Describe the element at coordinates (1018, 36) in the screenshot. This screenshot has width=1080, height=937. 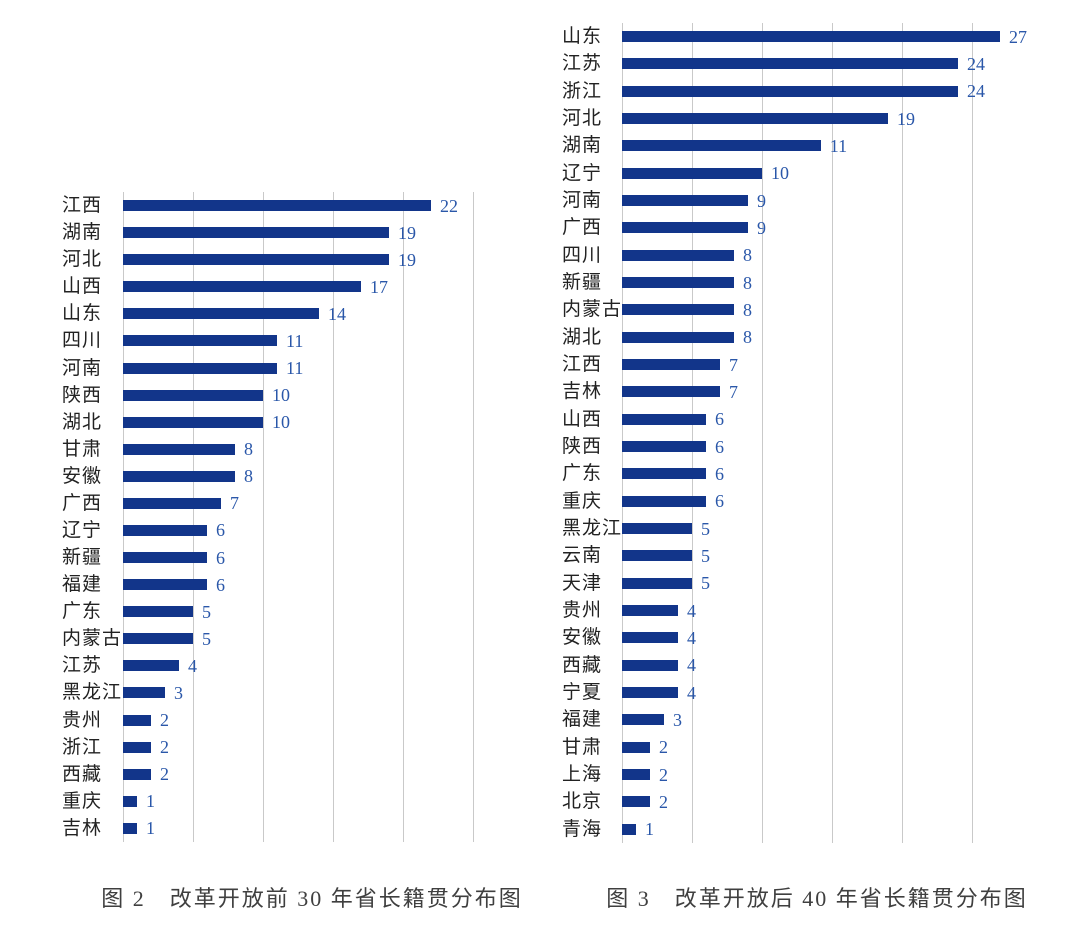
I see `value-label: 27` at that location.